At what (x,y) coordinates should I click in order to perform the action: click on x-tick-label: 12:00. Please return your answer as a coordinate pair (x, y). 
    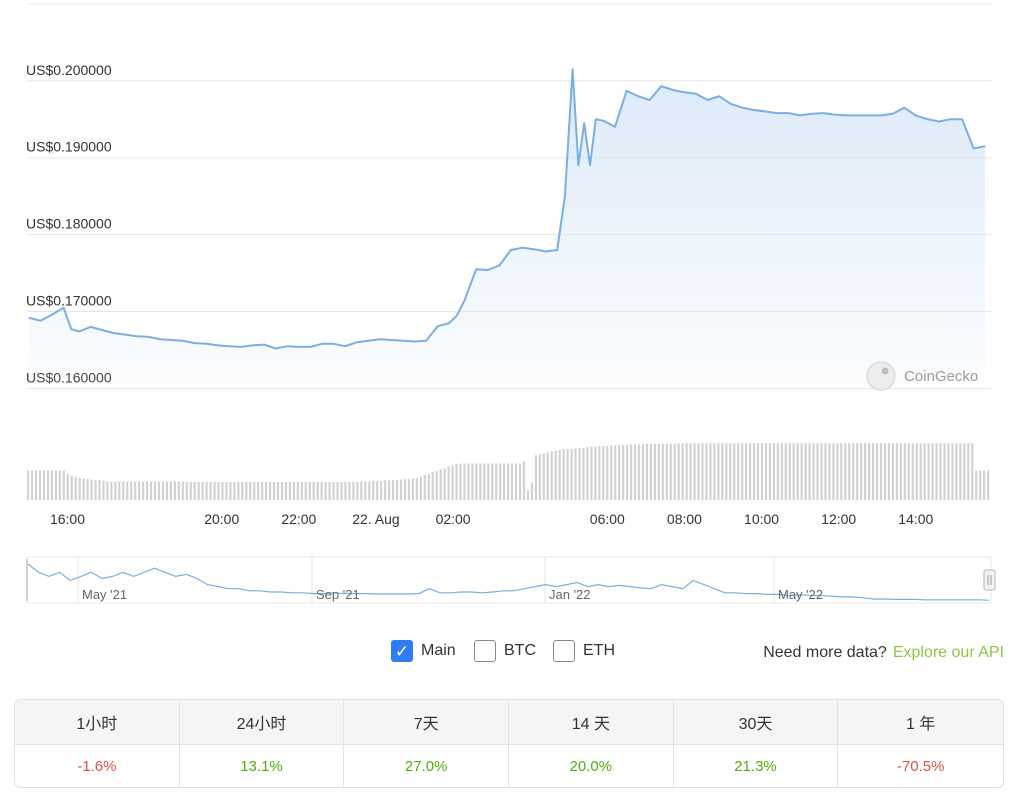
    Looking at the image, I should click on (838, 519).